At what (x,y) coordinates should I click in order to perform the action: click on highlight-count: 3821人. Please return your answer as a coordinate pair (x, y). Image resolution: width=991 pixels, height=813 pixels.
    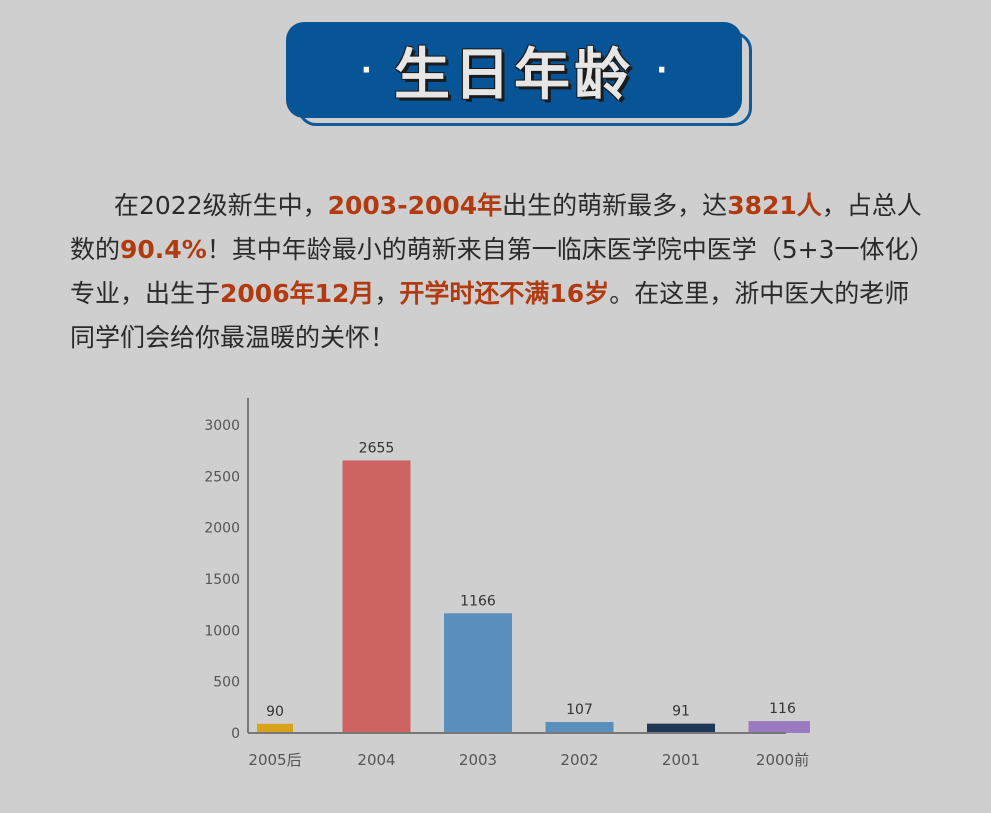
    Looking at the image, I should click on (774, 205).